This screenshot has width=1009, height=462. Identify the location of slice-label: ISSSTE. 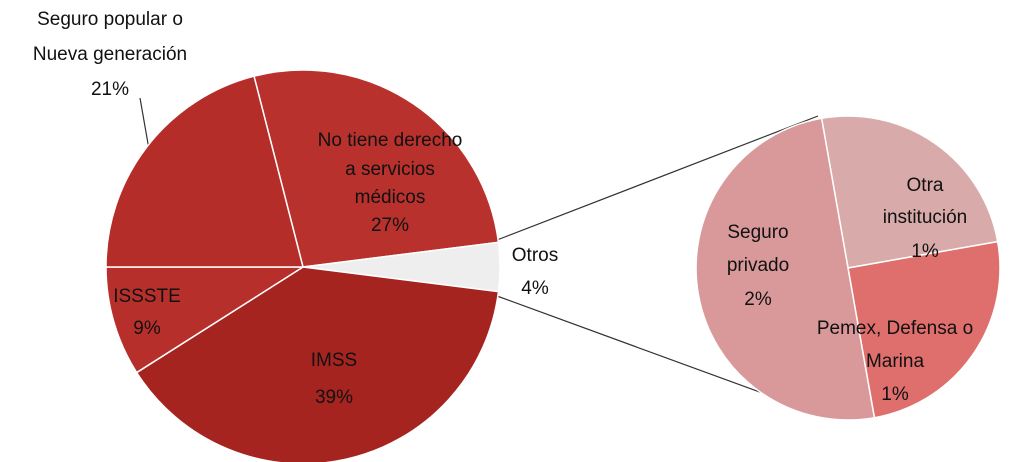
(147, 296).